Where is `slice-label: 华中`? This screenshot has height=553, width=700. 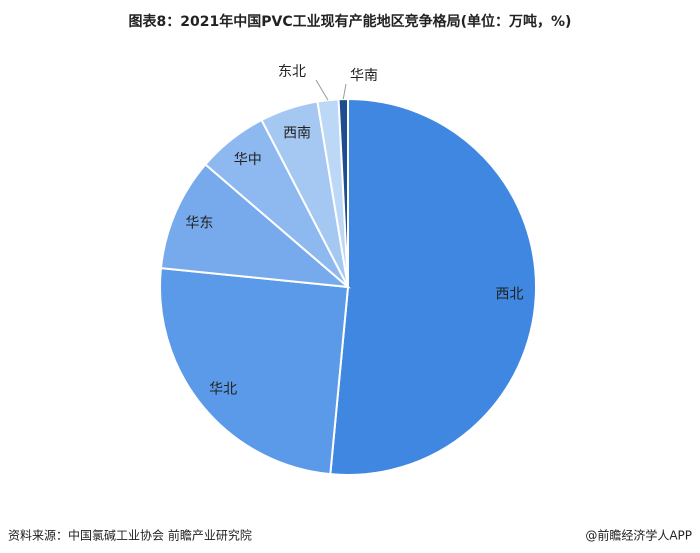
slice-label: 华中 is located at coordinates (248, 160).